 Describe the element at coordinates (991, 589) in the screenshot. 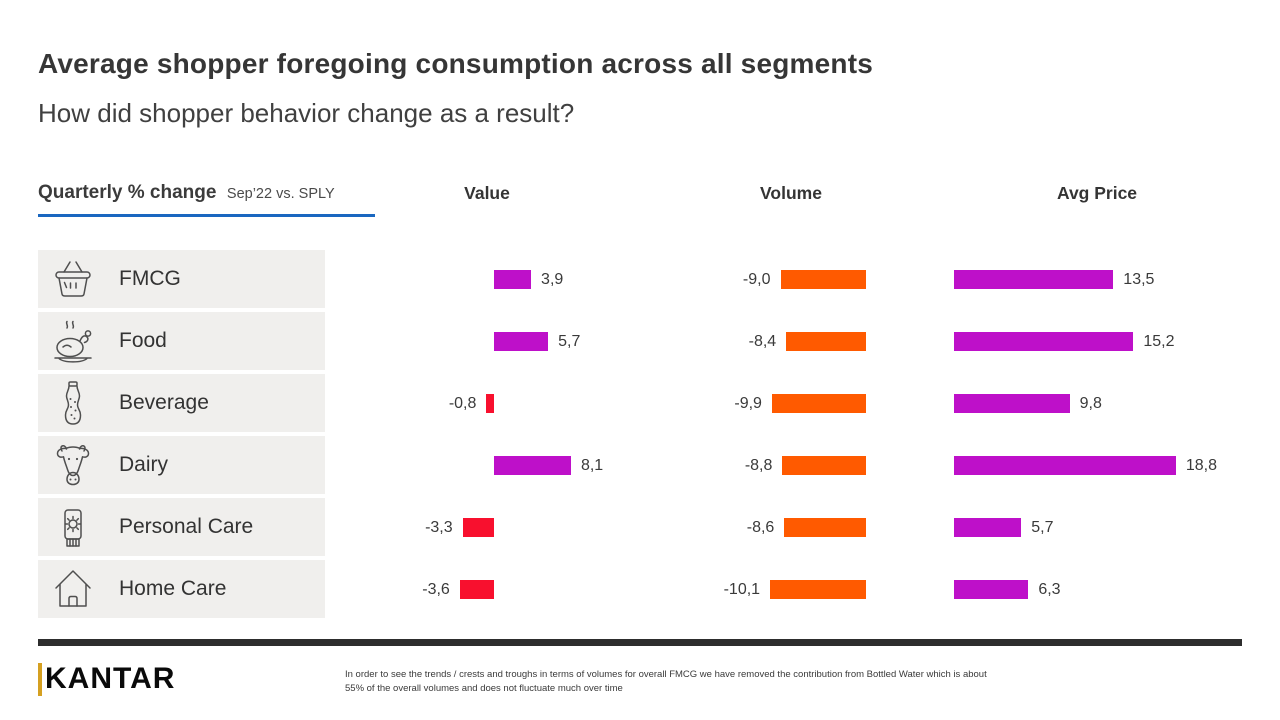

I see `bar-avg-price-home-care` at that location.